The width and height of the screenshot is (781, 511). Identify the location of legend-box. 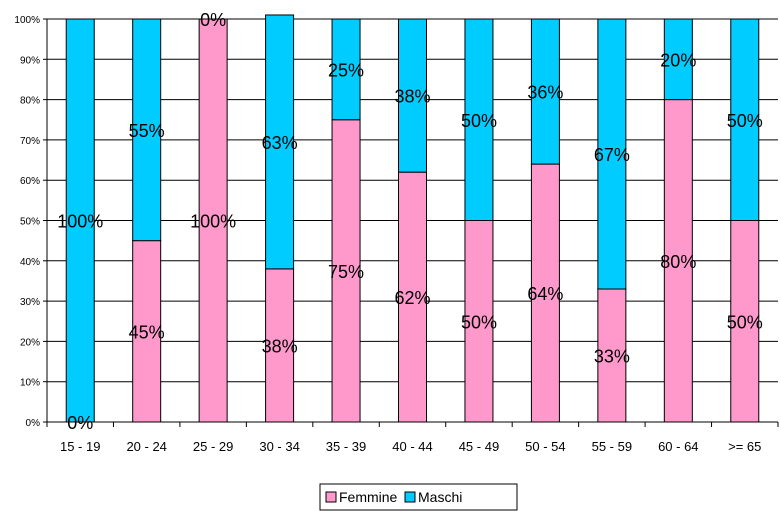
(418, 497).